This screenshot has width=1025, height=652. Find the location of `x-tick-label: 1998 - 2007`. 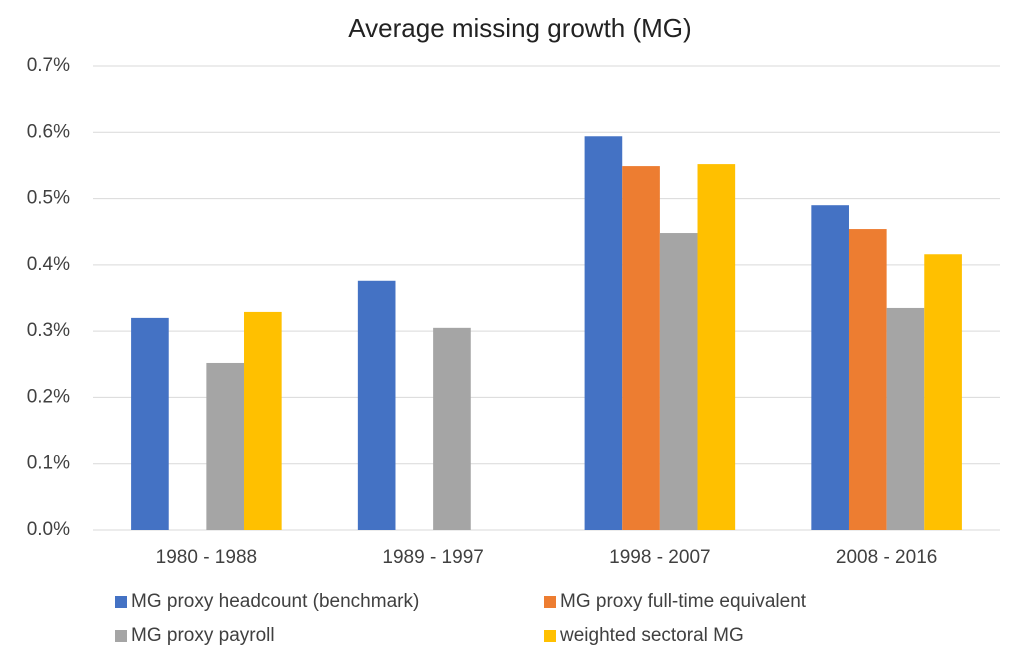

x-tick-label: 1998 - 2007 is located at coordinates (659, 557).